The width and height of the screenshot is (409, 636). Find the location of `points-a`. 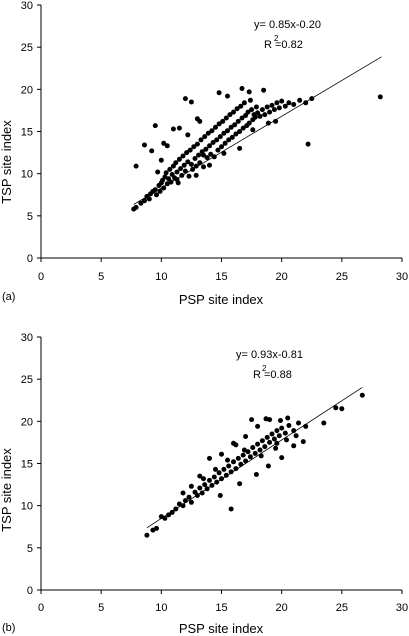

points-a is located at coordinates (257, 149).